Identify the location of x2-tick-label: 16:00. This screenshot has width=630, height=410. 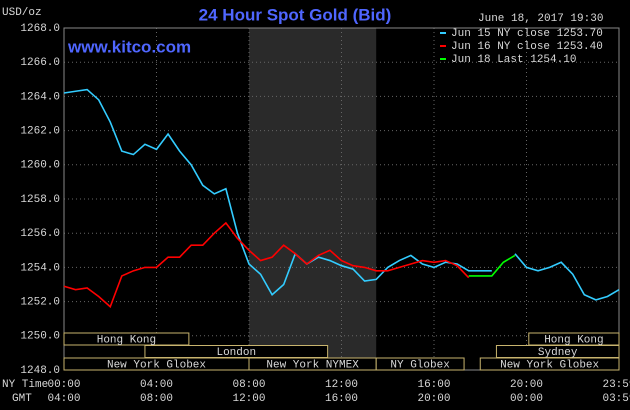
(341, 399).